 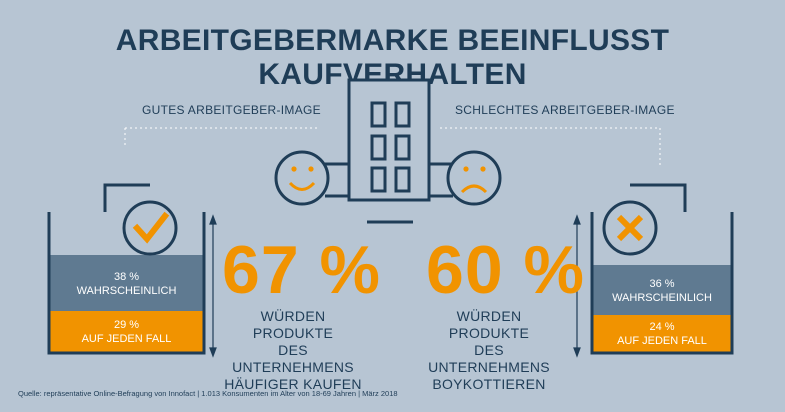 I want to click on left-arrow, so click(x=213, y=286).